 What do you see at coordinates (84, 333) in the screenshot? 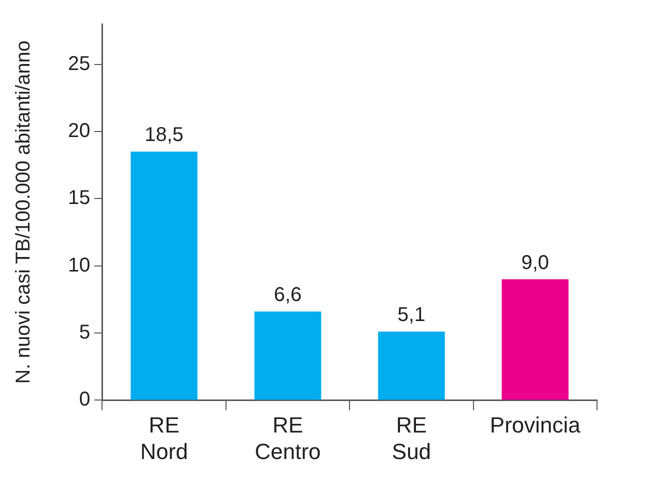
I see `y-tick-label: 5` at bounding box center [84, 333].